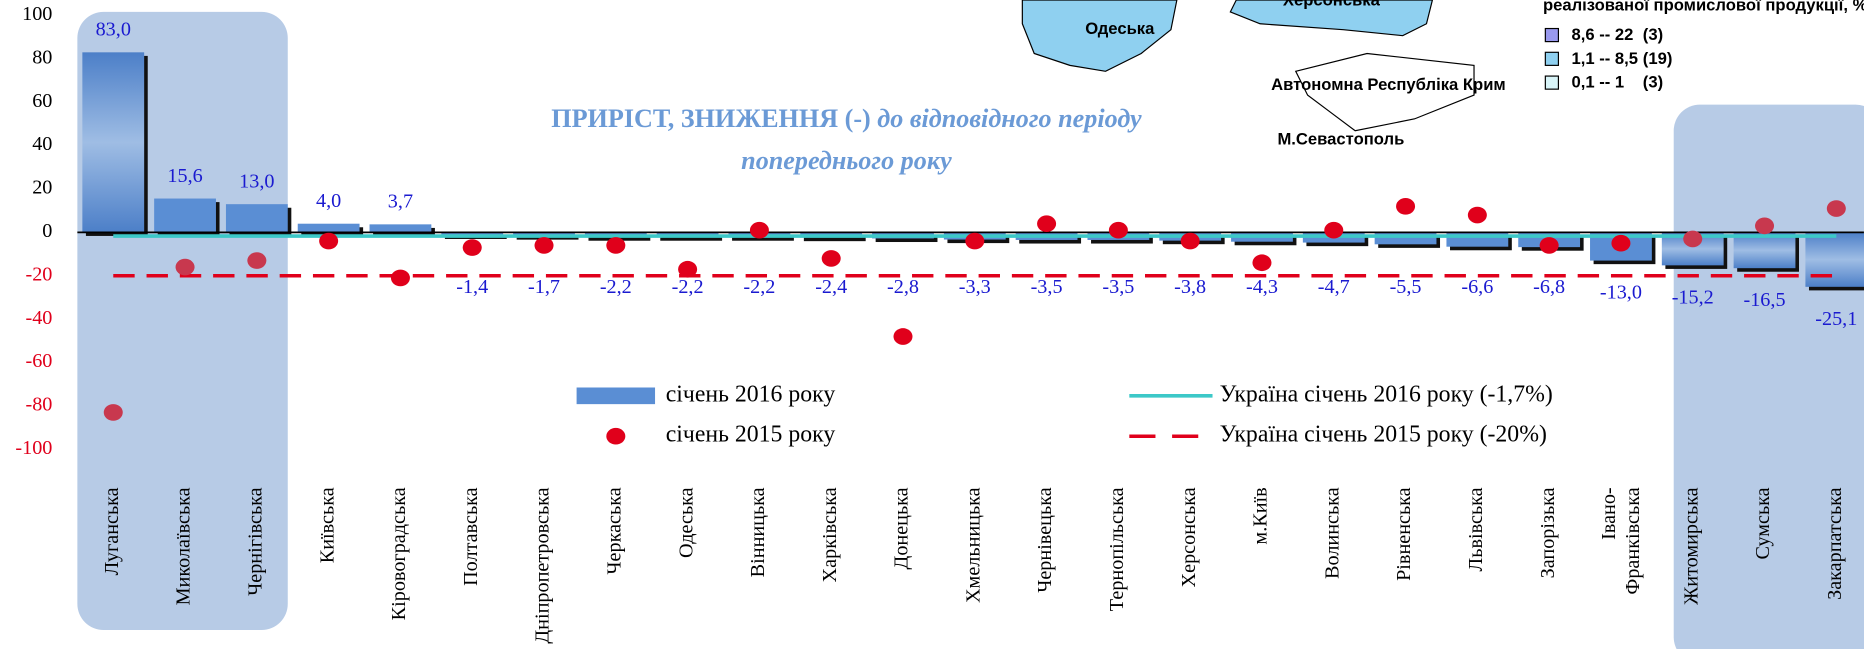  I want to click on value-label: -2,8, so click(903, 287).